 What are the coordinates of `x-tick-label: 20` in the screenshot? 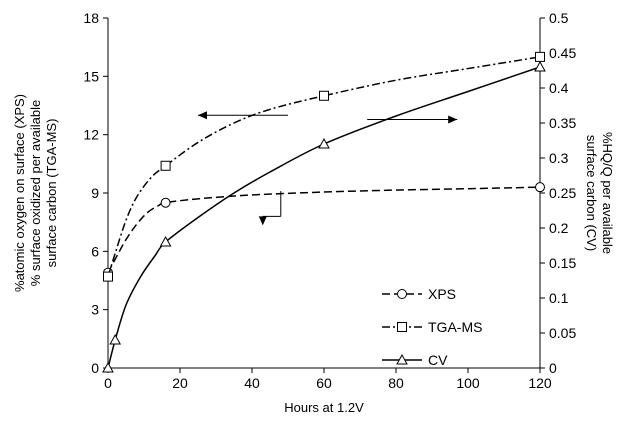 It's located at (180, 383).